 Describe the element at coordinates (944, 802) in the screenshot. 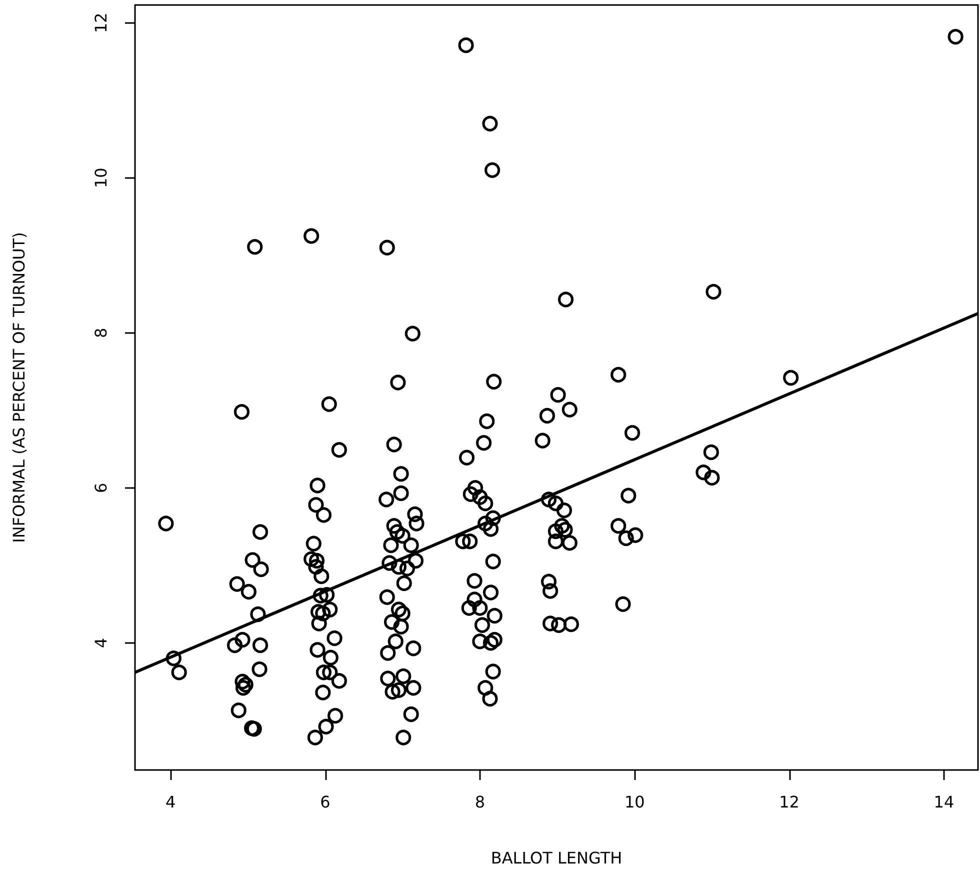

I see `x-tick-label: 14` at that location.